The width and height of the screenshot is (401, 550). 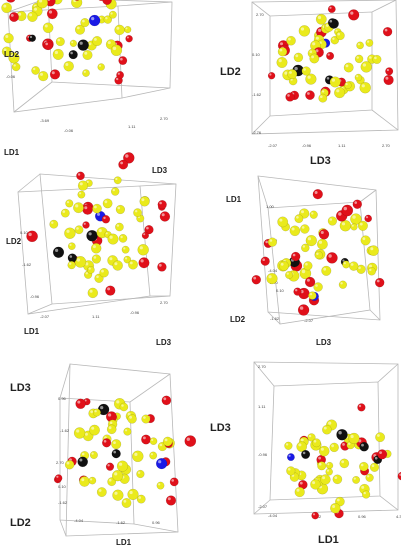 I want to click on tick-label: -2.07, so click(x=273, y=145).